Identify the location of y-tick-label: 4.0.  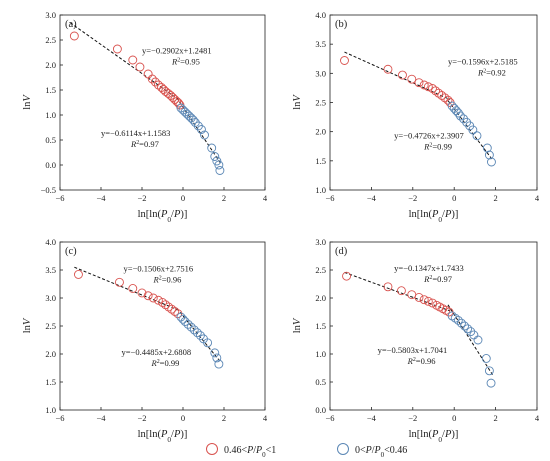
(50, 242).